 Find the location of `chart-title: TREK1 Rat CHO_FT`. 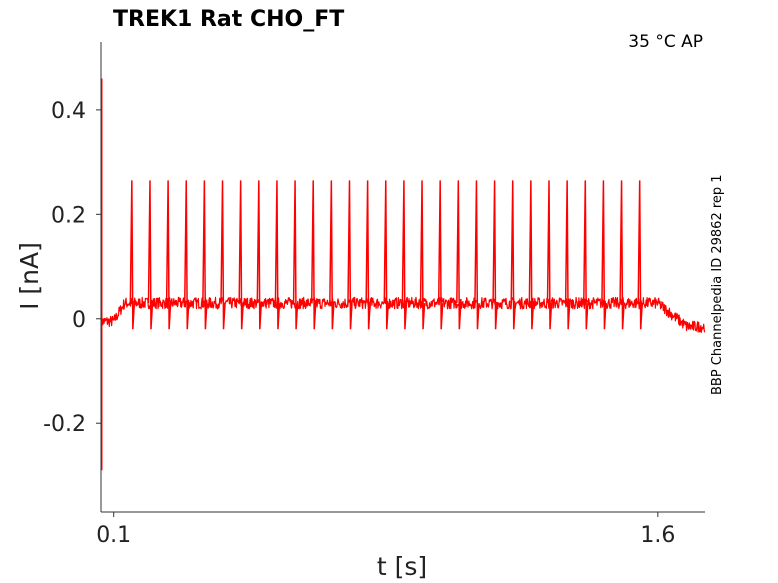

chart-title: TREK1 Rat CHO_FT is located at coordinates (228, 19).